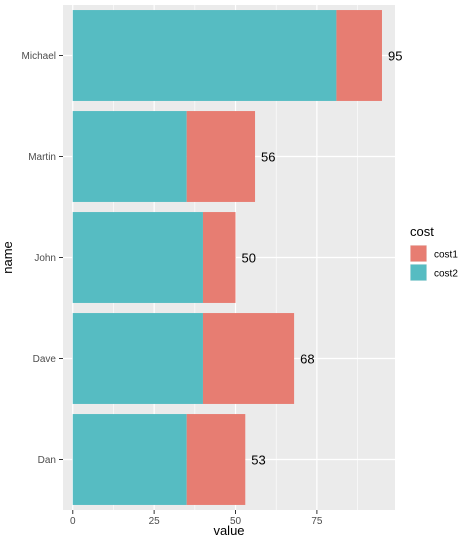 This screenshot has width=474, height=544. What do you see at coordinates (418, 253) in the screenshot?
I see `legend-swatch-cost1` at bounding box center [418, 253].